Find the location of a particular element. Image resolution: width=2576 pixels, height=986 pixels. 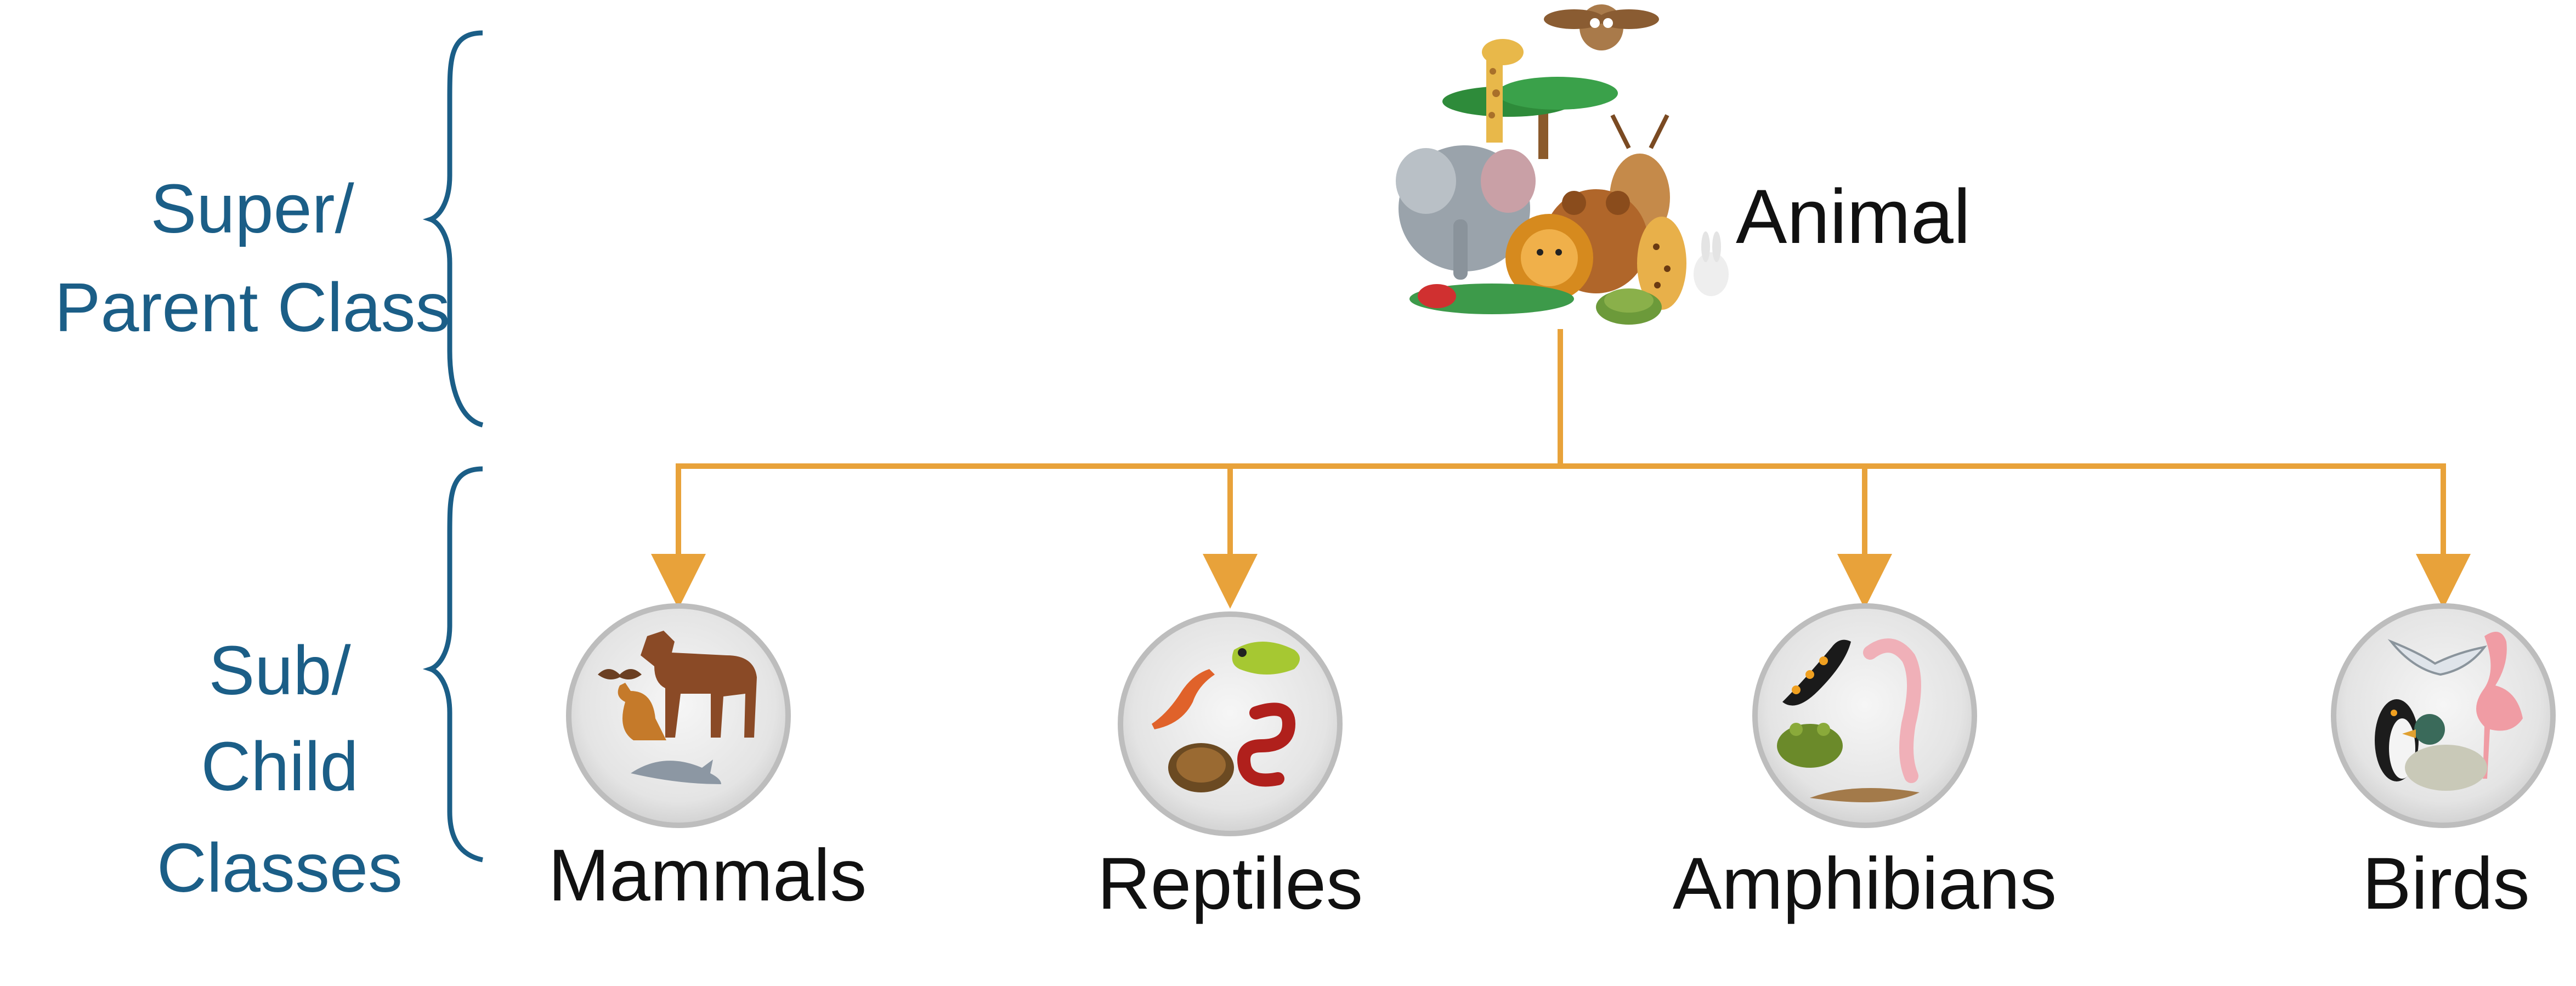

animal-group-icon is located at coordinates (1562, 164).